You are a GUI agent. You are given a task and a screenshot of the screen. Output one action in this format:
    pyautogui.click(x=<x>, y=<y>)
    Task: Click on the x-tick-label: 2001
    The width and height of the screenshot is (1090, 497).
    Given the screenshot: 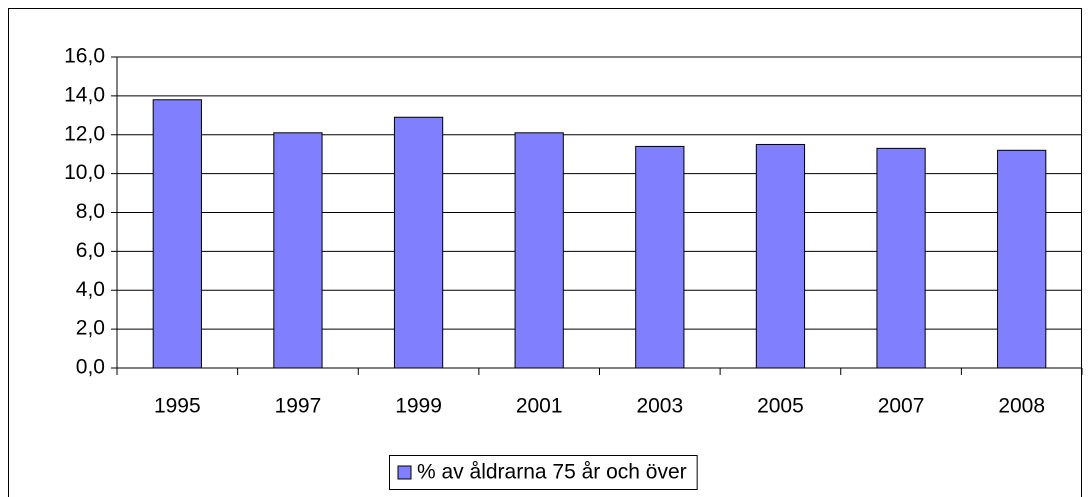 What is the action you would take?
    pyautogui.click(x=539, y=406)
    